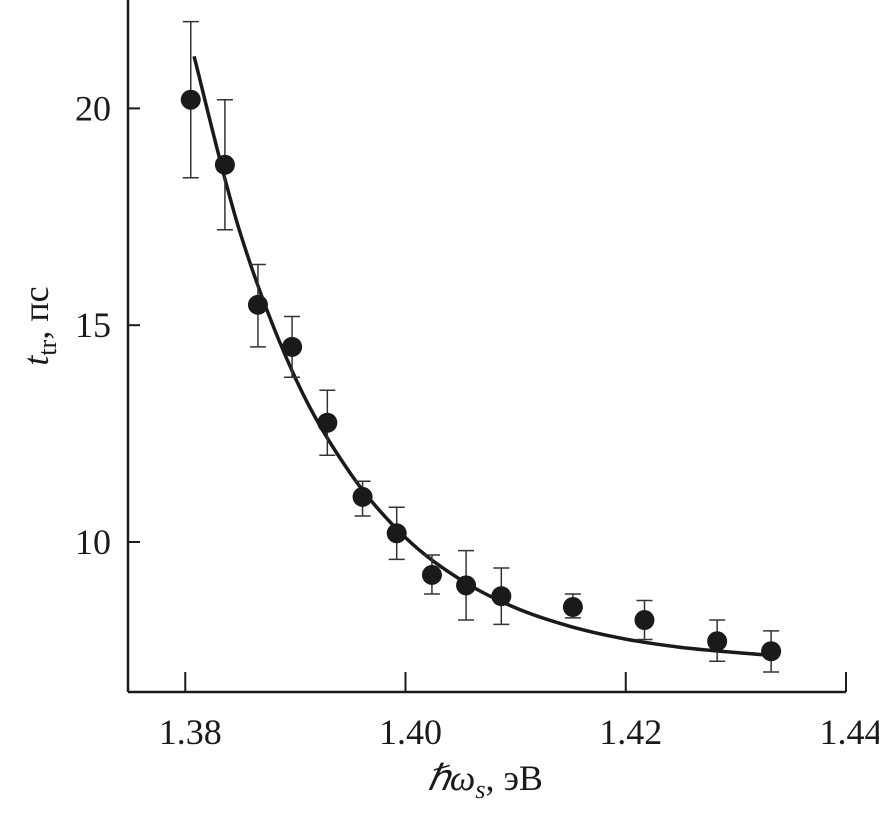 This screenshot has width=879, height=813. What do you see at coordinates (410, 732) in the screenshot?
I see `x-tick-label: 1.40` at bounding box center [410, 732].